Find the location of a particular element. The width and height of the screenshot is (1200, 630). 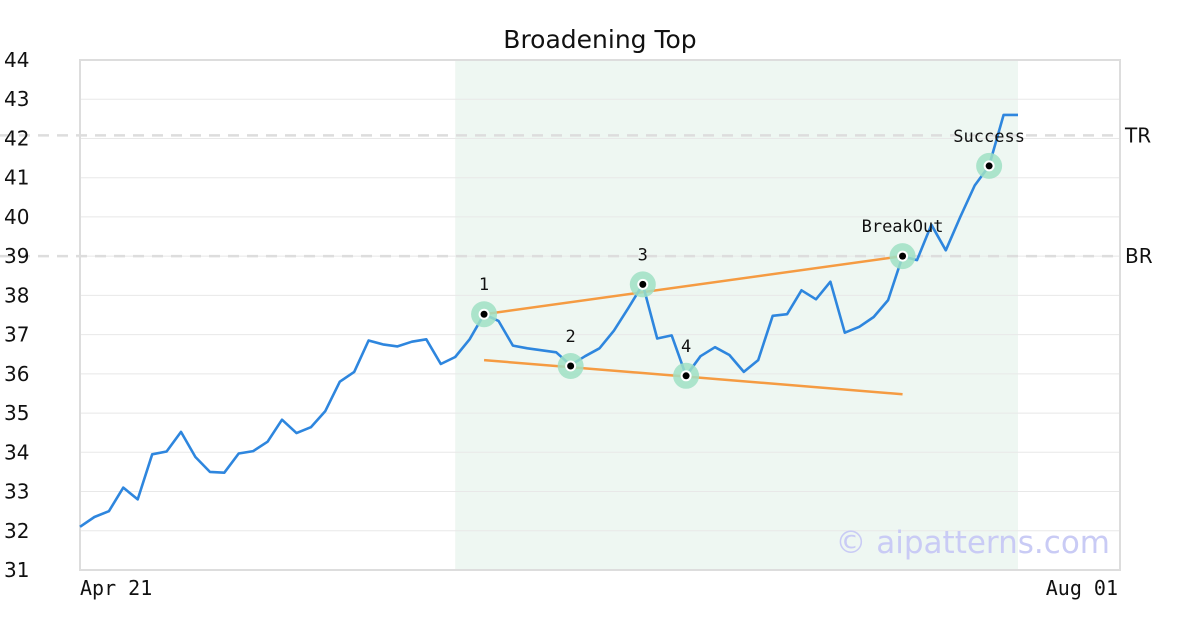

pivot-label: Success is located at coordinates (989, 137).